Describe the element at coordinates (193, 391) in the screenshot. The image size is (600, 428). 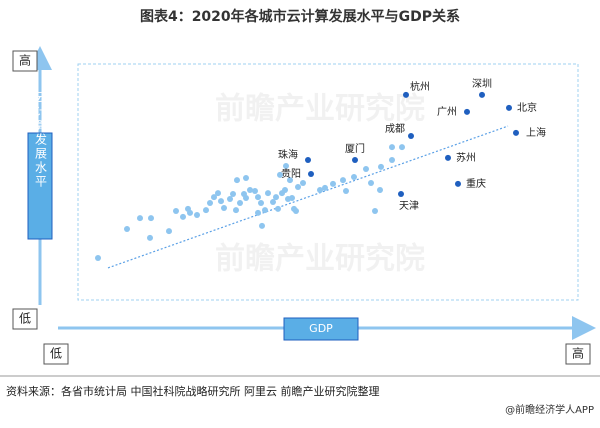
I see `source: 资料来源：各省市统计局 中国社科院战略研究所 阿里云 前瞻产业研究院整理` at that location.